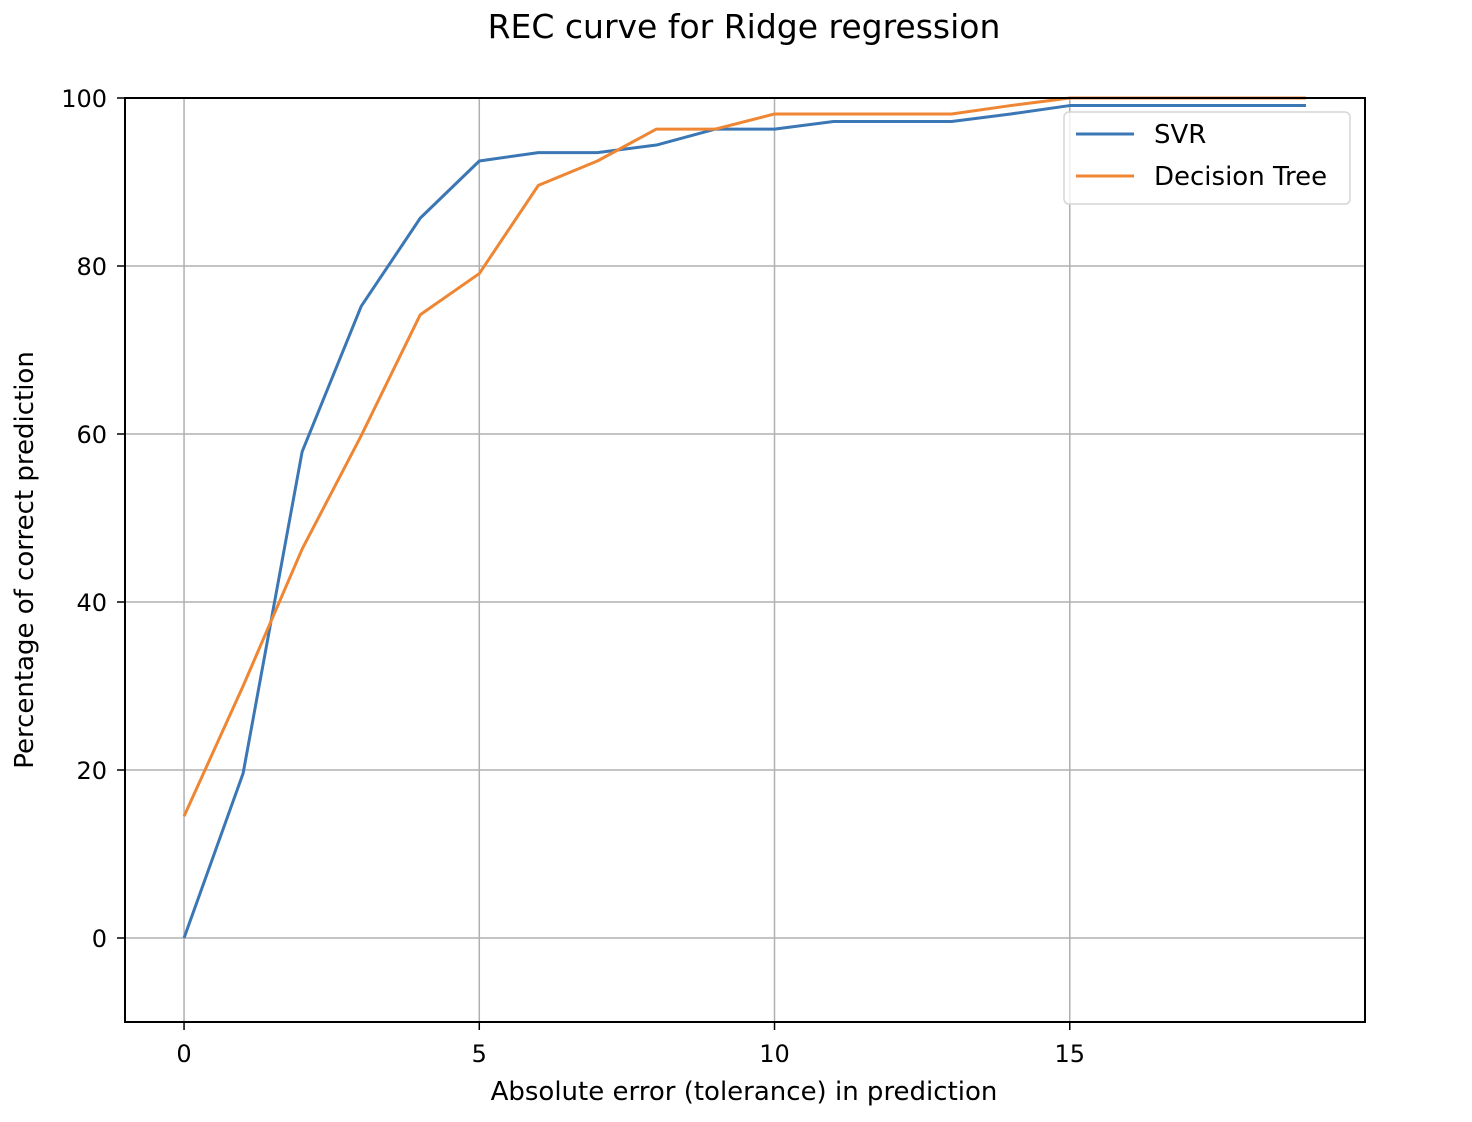  I want to click on legend-label-decision-tree: Decision Tree, so click(1240, 177).